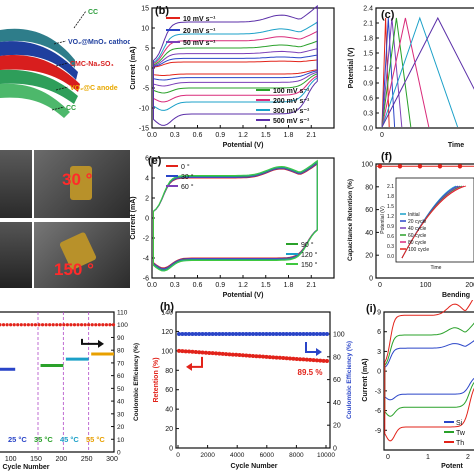 The height and width of the screenshot is (474, 474). What do you see at coordinates (369, 210) in the screenshot?
I see `y-tick-label: 60` at bounding box center [369, 210].